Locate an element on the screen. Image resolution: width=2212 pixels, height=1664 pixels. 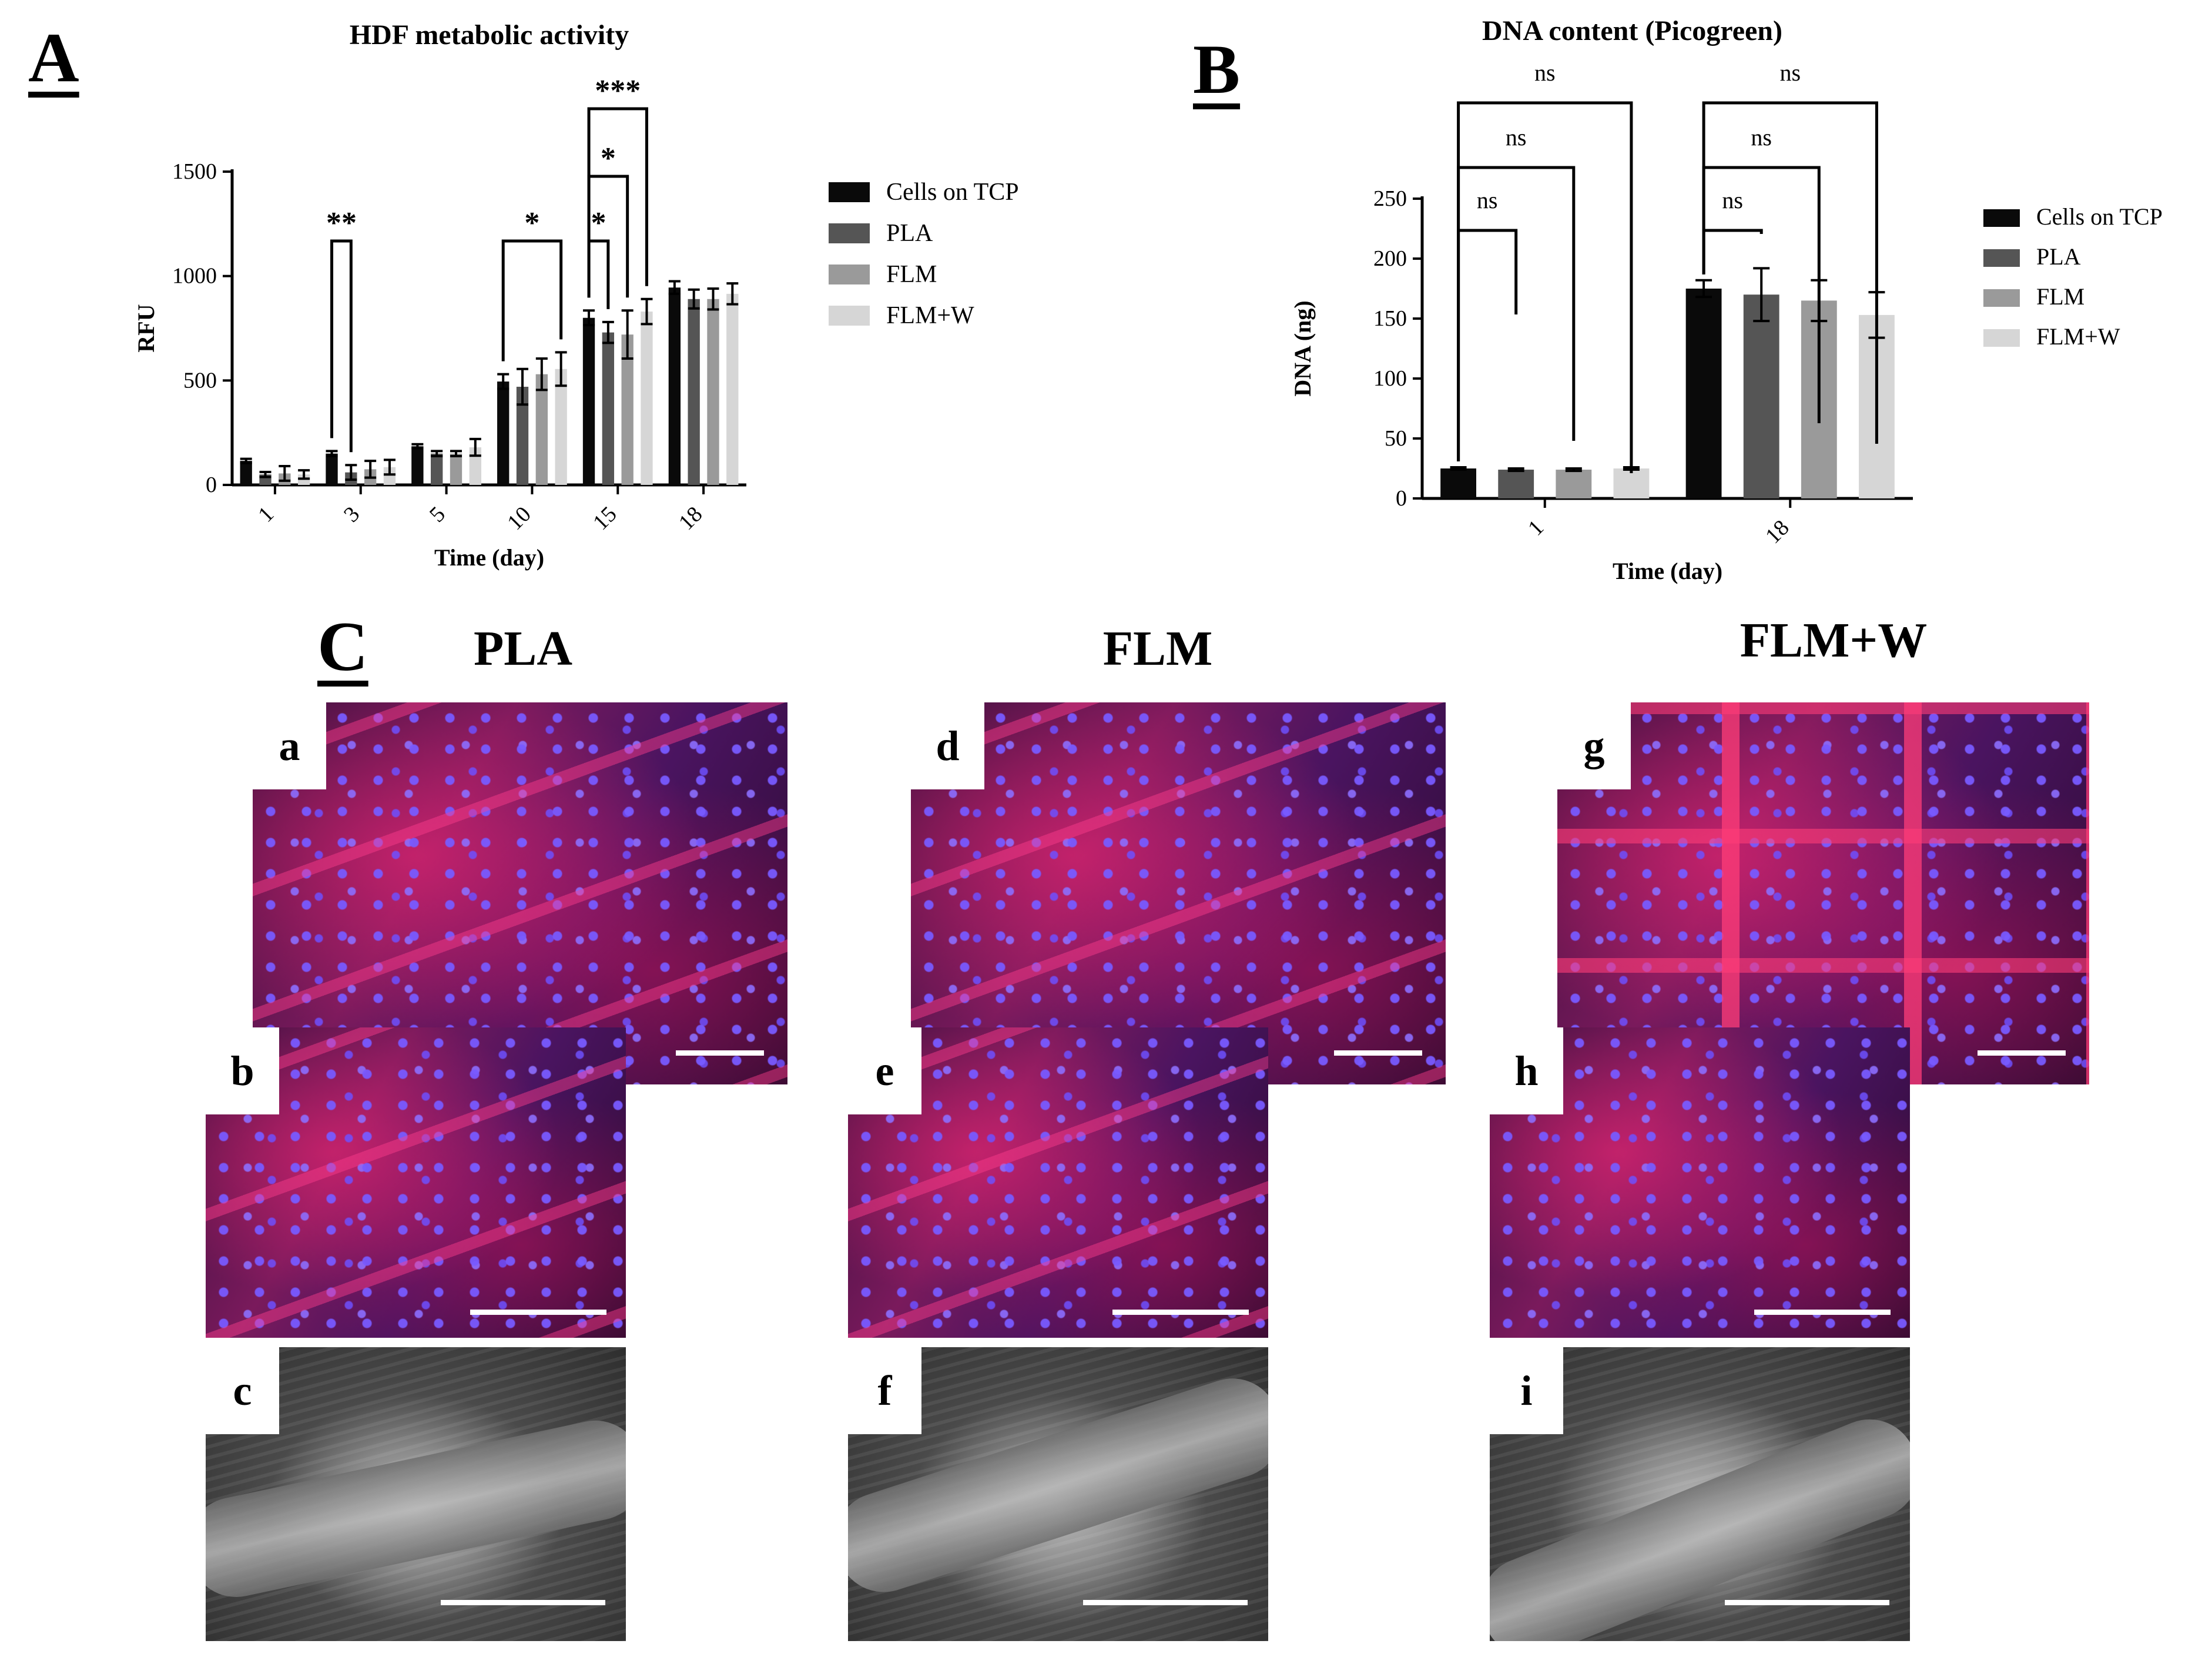
x-tick-label: 15 is located at coordinates (605, 518).